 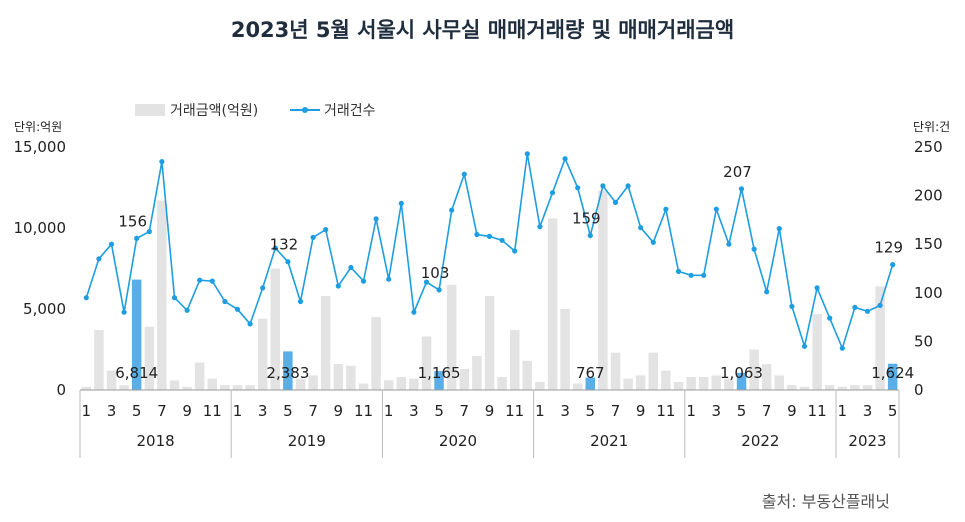 I want to click on source-note: 출처: 부동산플래닛, so click(x=825, y=501).